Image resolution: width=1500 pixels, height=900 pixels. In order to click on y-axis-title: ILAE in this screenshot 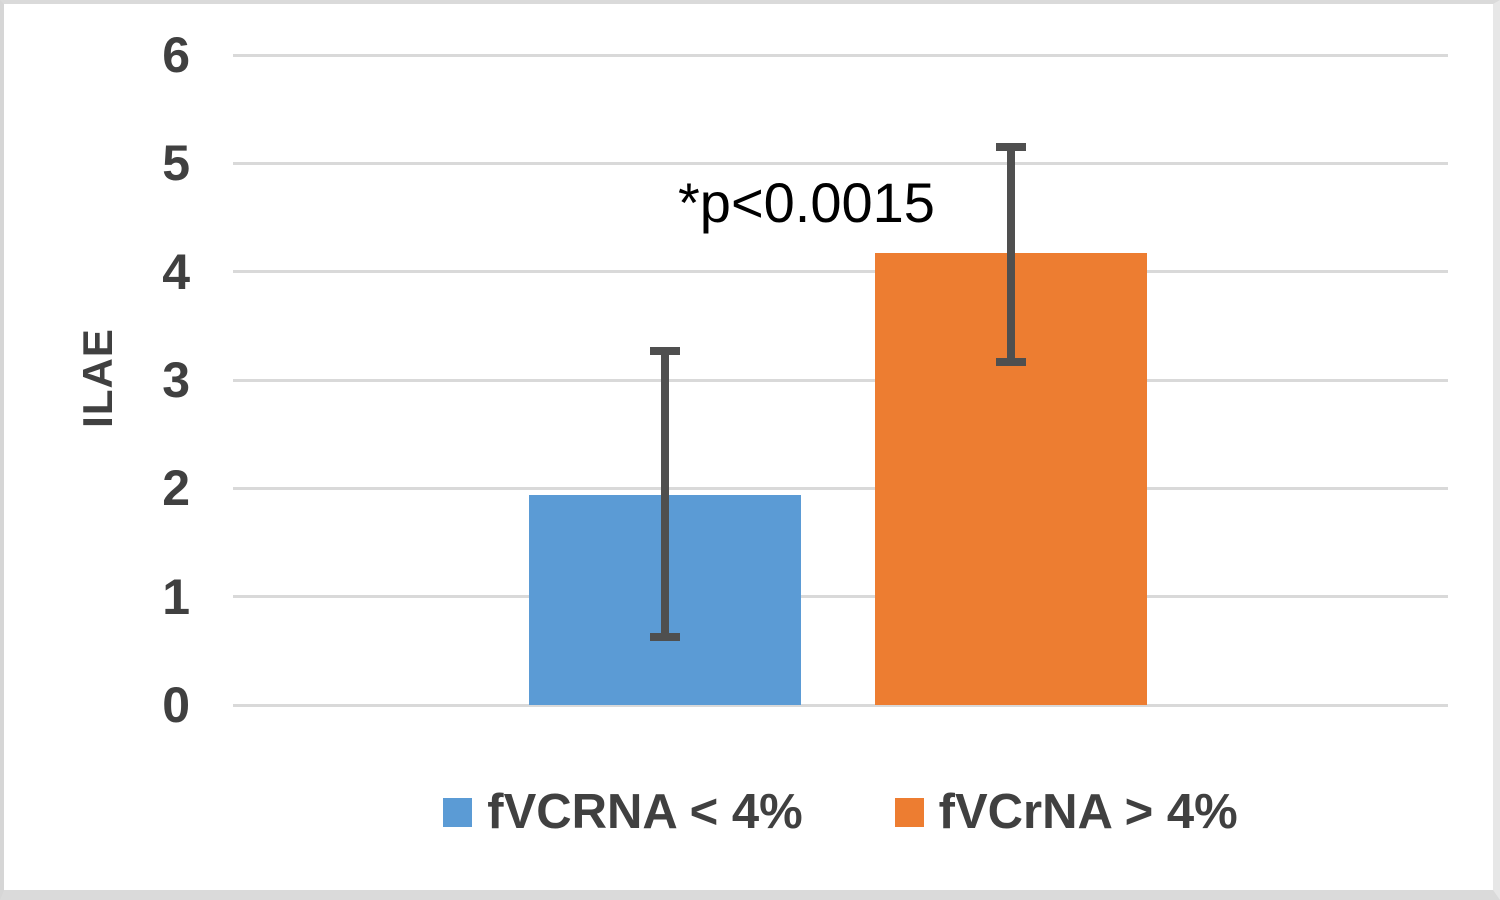, I will do `click(97, 378)`.